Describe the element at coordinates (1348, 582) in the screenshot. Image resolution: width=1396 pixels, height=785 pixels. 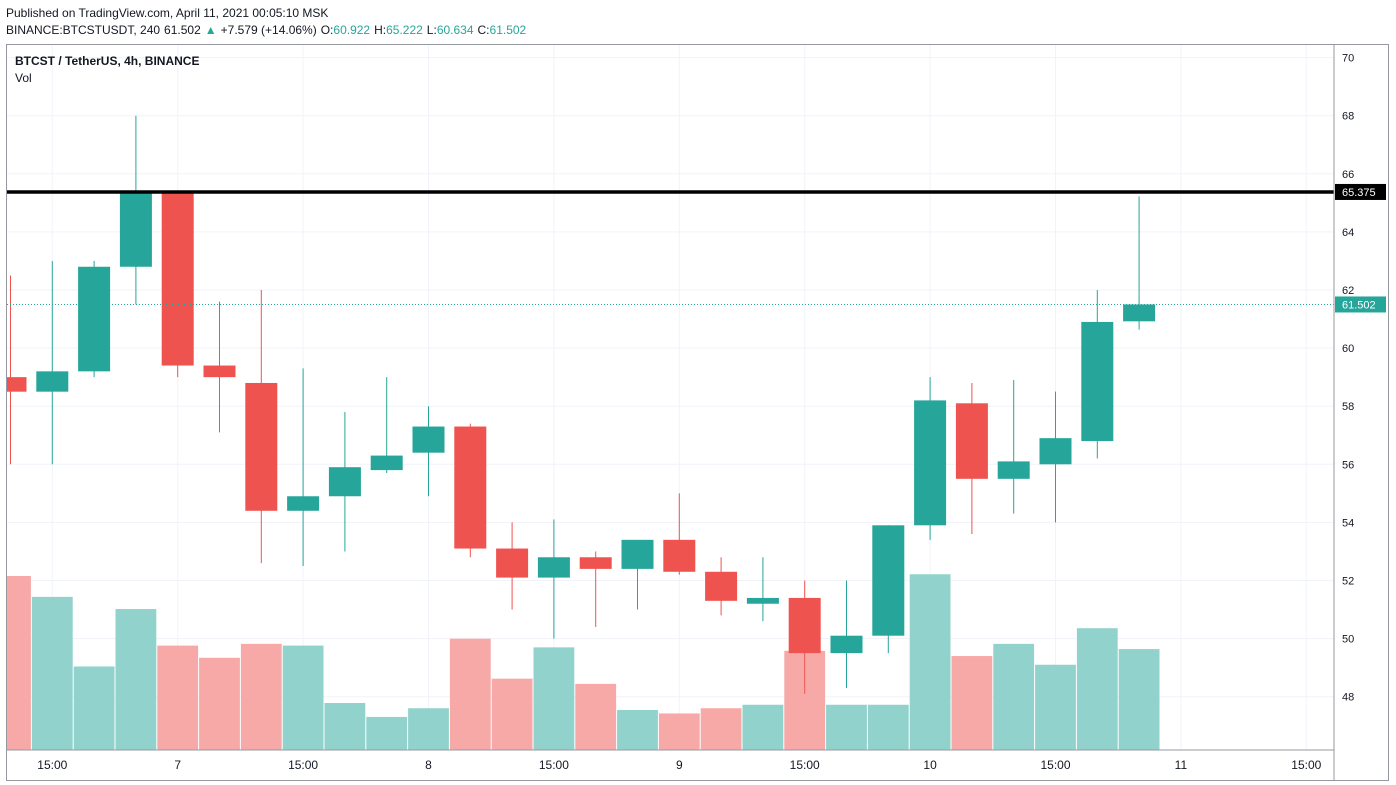
I see `y-tick-label: 52` at that location.